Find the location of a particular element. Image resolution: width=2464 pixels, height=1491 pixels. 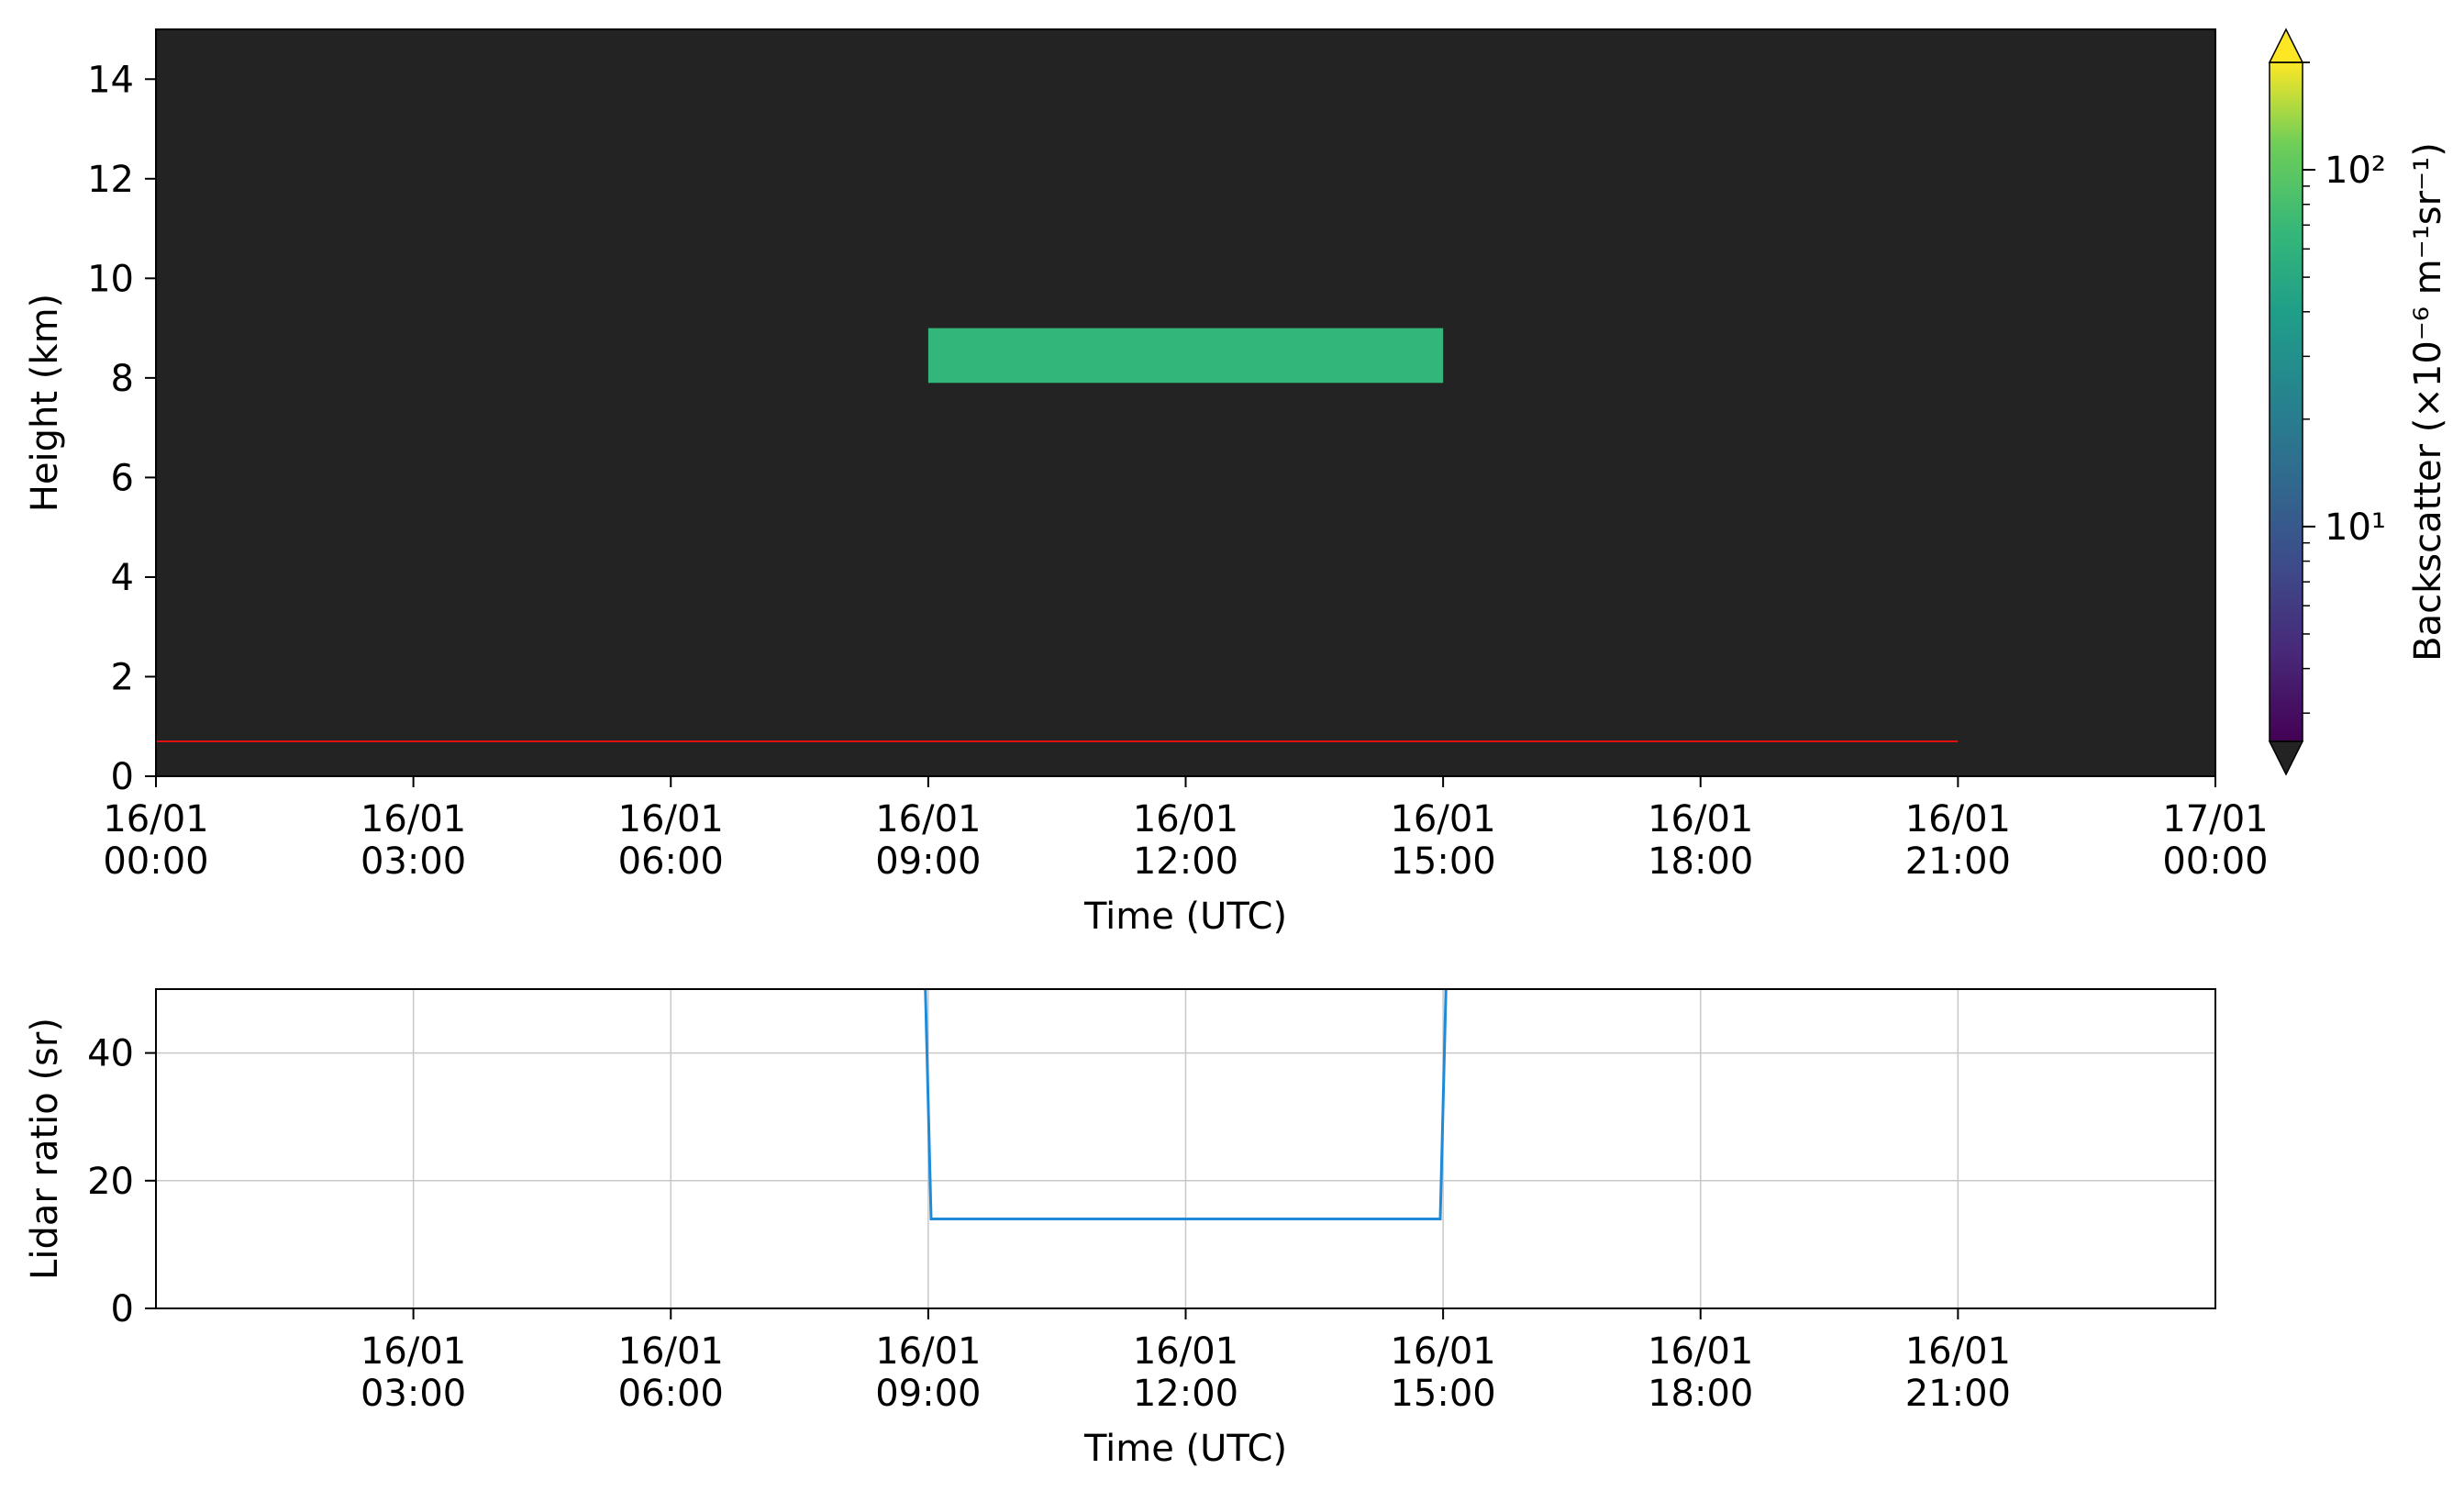

backscatter-x-tick-label: 18:00 is located at coordinates (1700, 861).